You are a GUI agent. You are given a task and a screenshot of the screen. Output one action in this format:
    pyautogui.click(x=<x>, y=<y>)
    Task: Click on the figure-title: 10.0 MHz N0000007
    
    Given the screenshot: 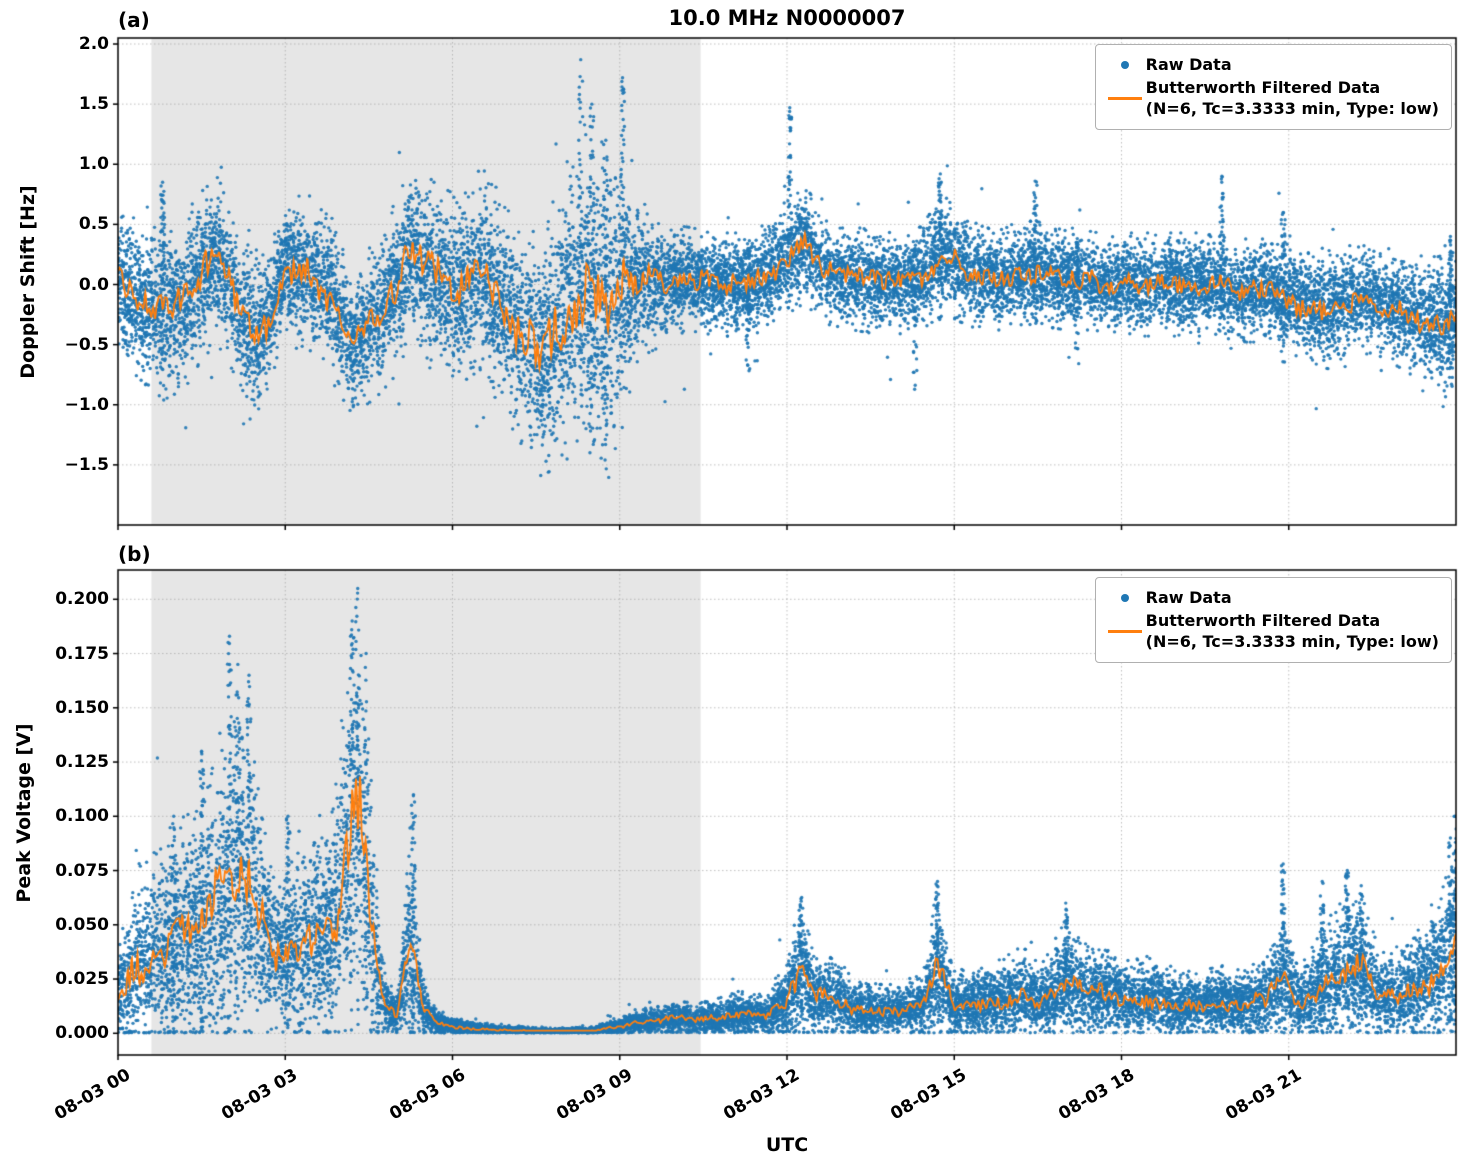 What is the action you would take?
    pyautogui.click(x=787, y=18)
    